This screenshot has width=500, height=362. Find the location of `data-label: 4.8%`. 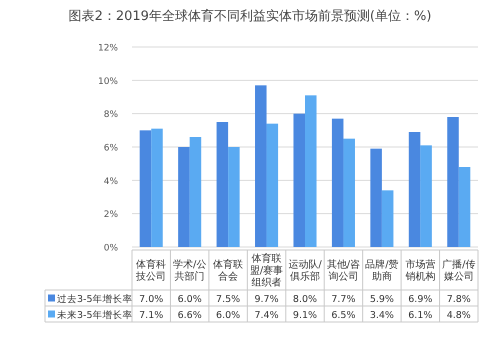

data-label: 4.8% is located at coordinates (458, 315).